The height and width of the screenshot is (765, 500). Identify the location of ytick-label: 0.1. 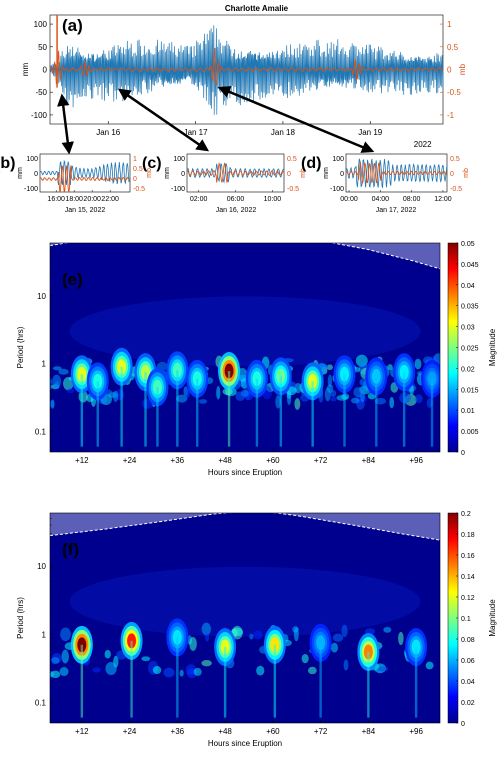
(41, 432).